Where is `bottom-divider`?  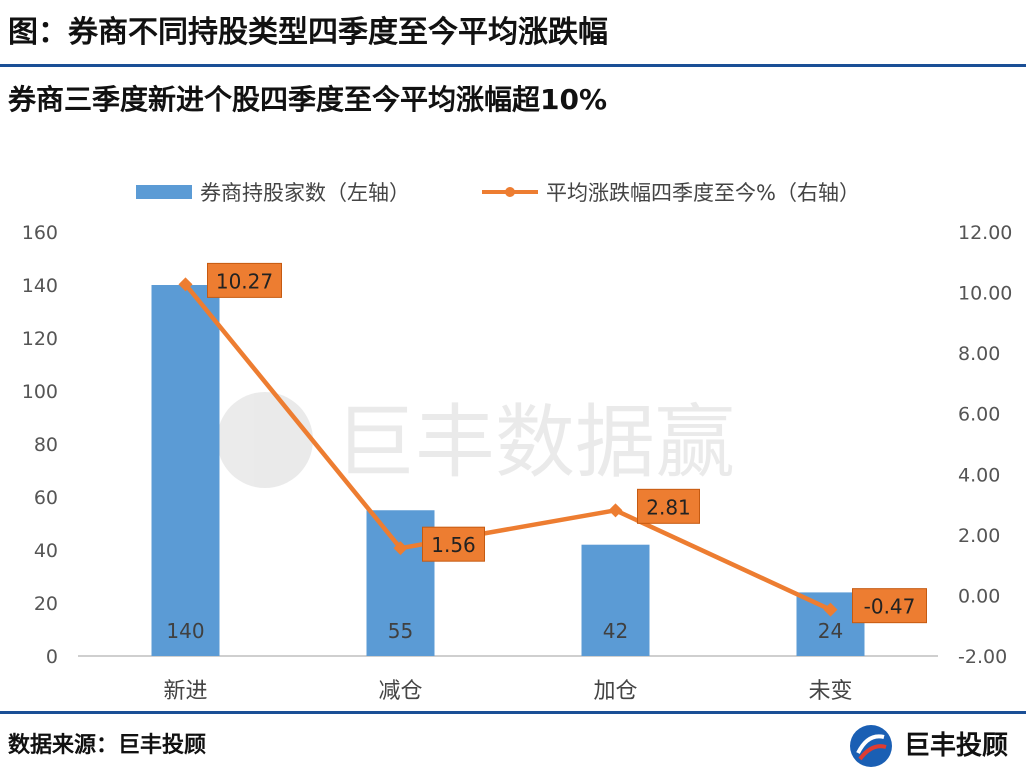
bottom-divider is located at coordinates (513, 712).